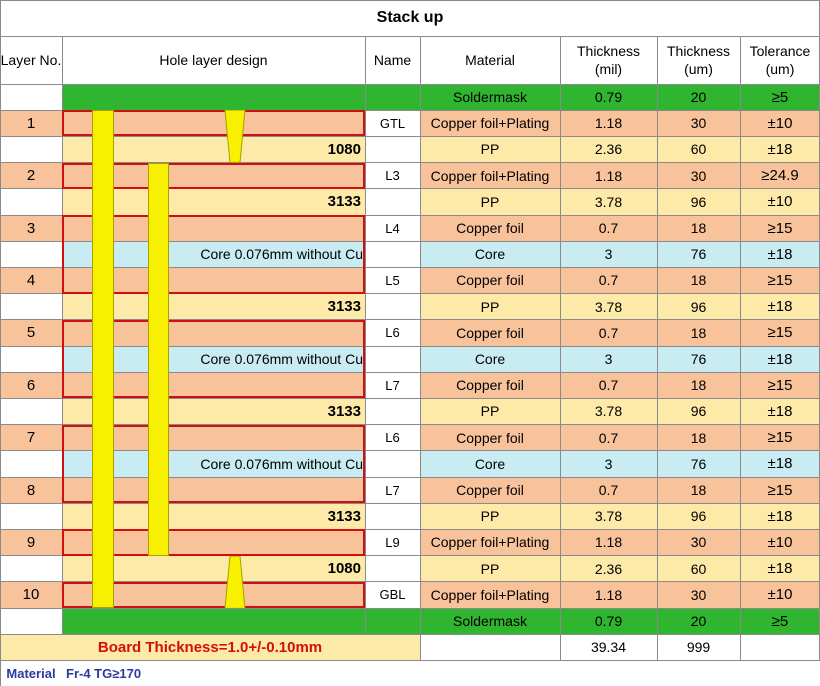  I want to click on layer-no-cell: 9, so click(31, 542).